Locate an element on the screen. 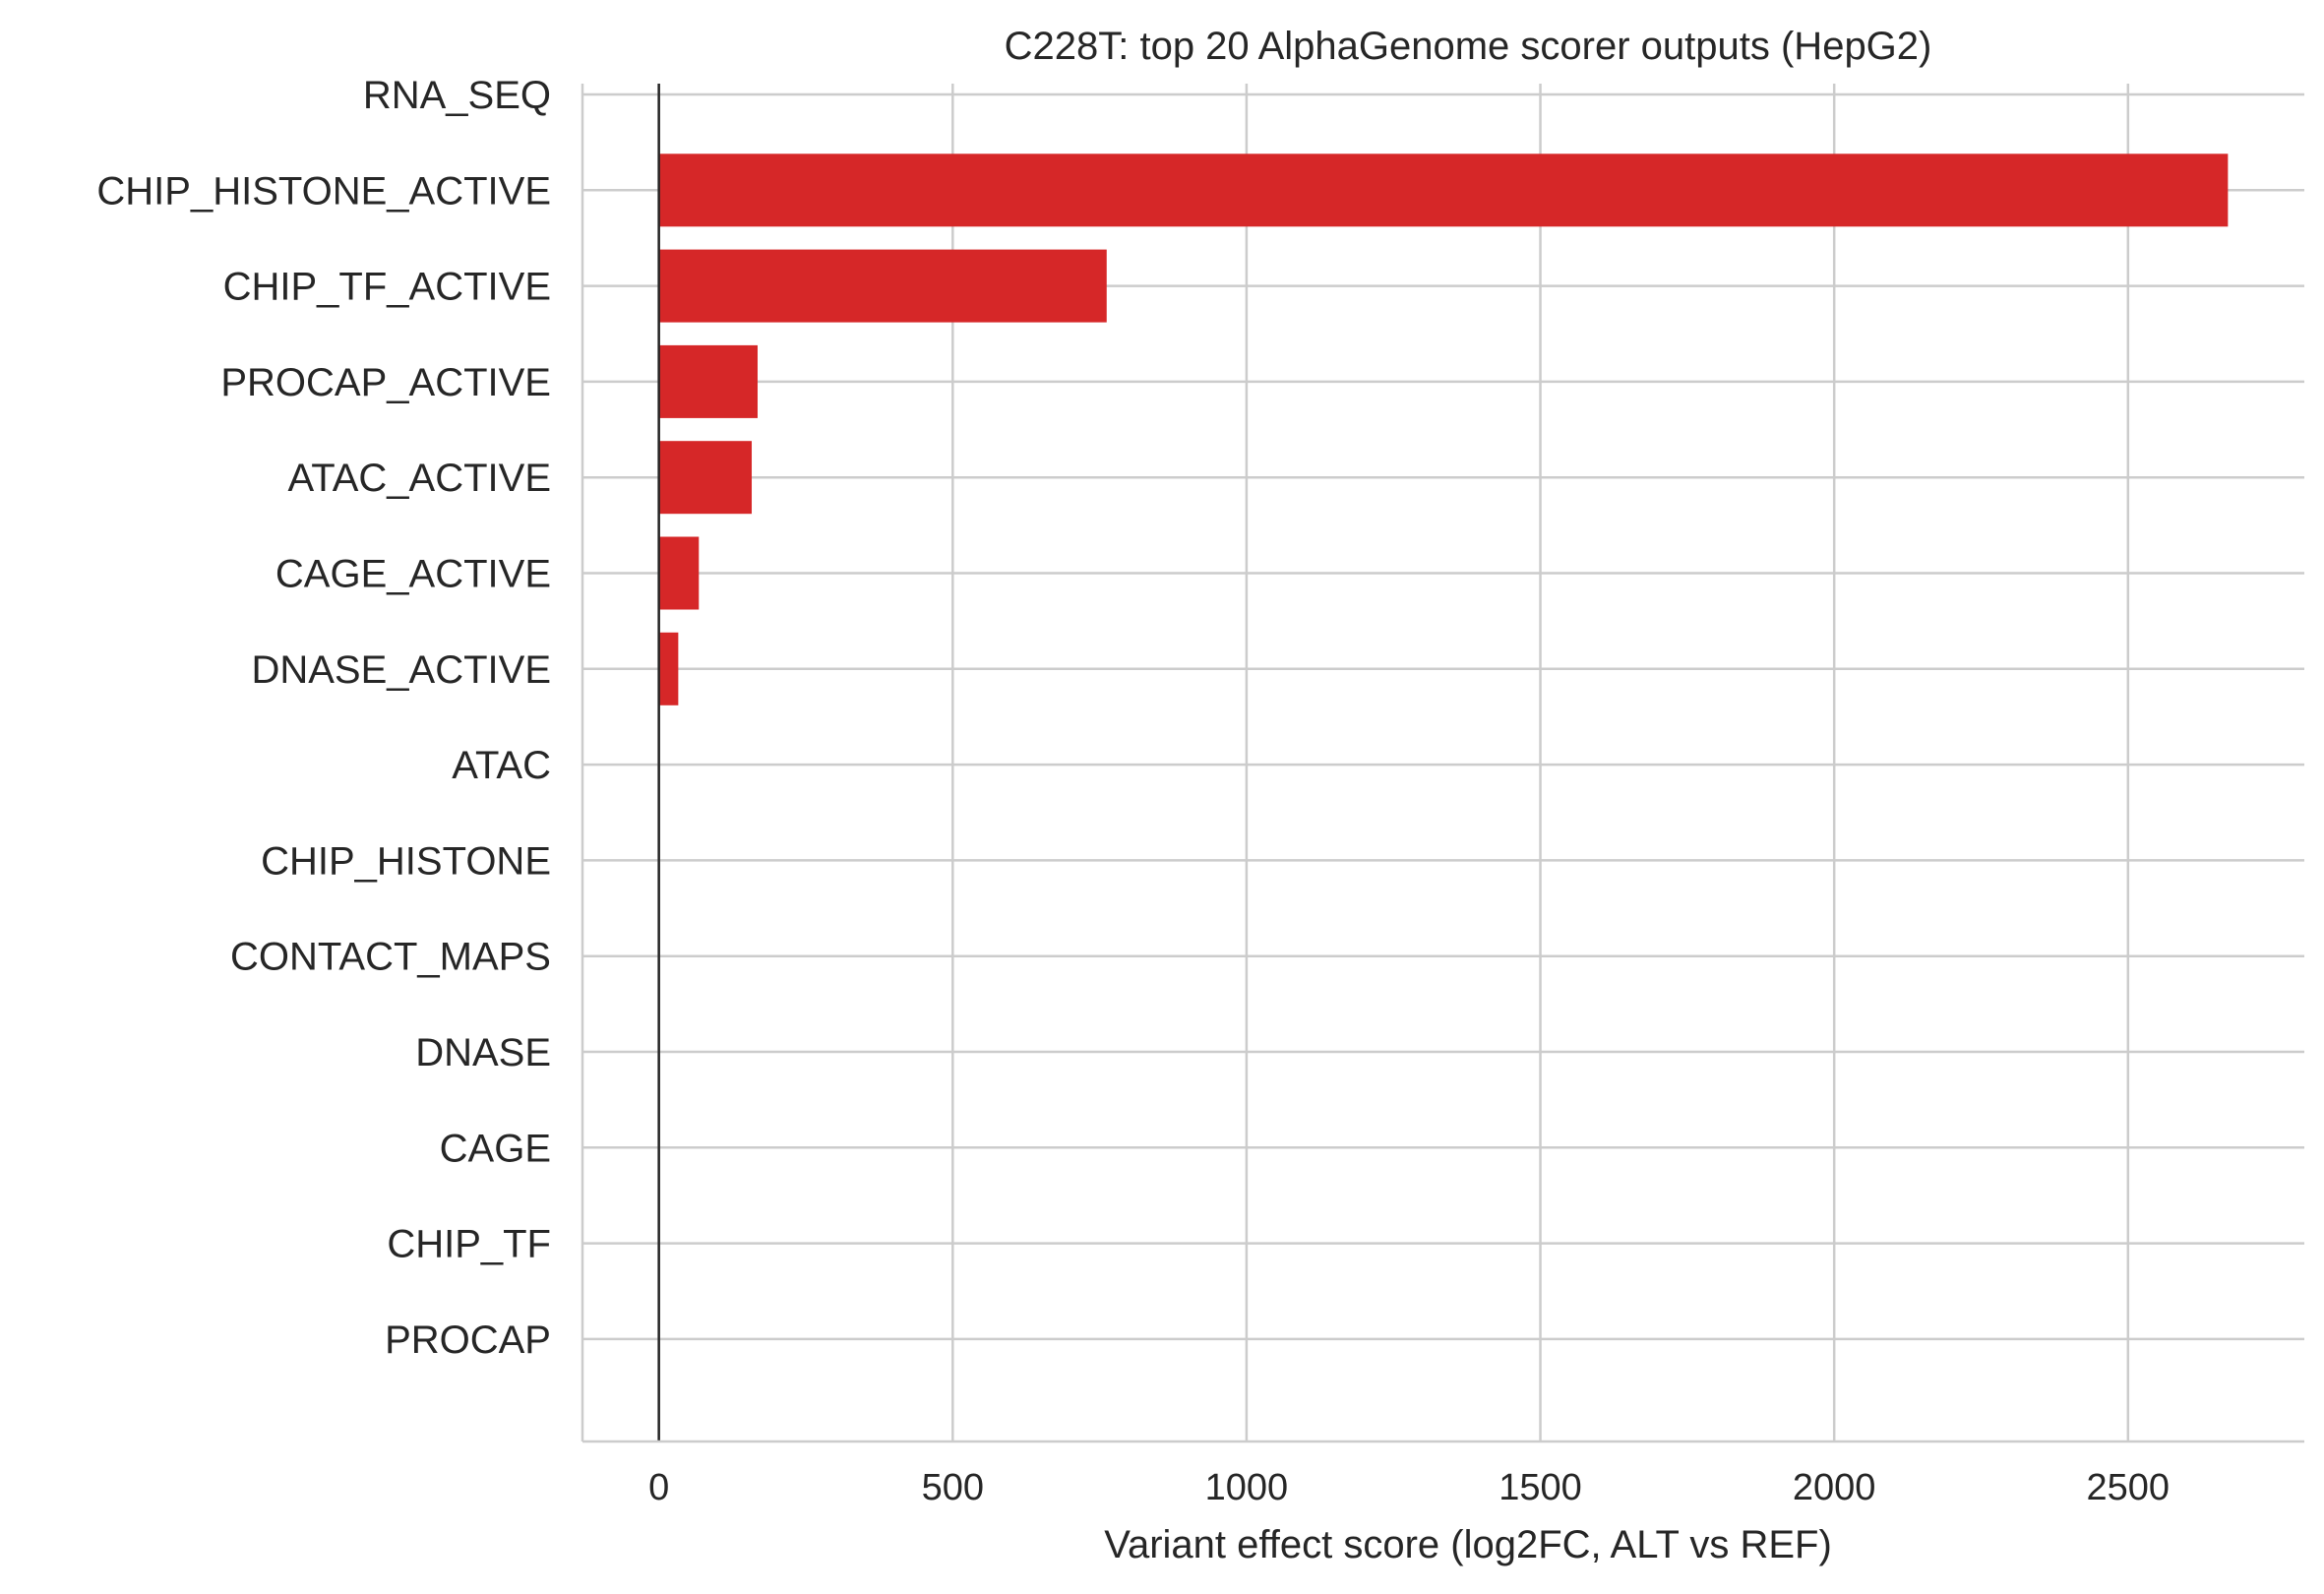 This screenshot has height=1594, width=2324. y-tick-label: CHIP_TF is located at coordinates (469, 1244).